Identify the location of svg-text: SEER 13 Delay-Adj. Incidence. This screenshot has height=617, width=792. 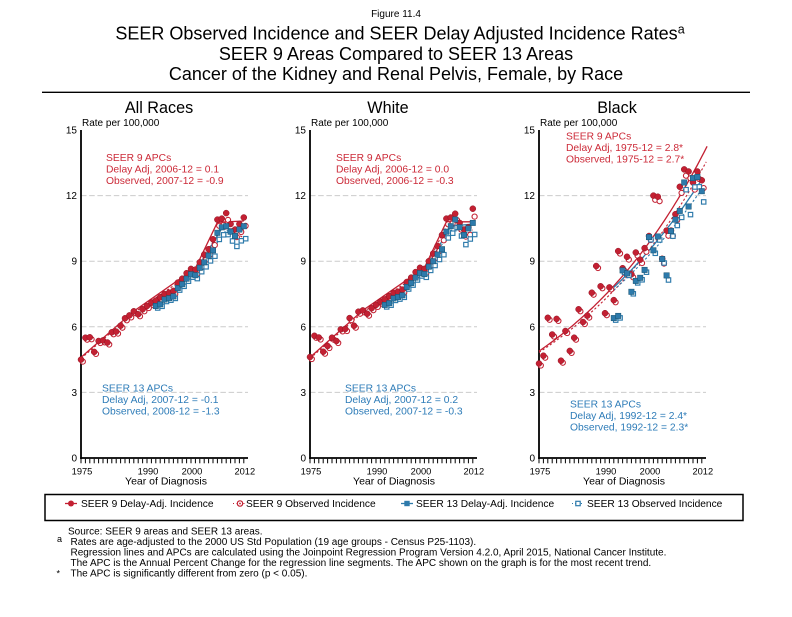
(485, 504).